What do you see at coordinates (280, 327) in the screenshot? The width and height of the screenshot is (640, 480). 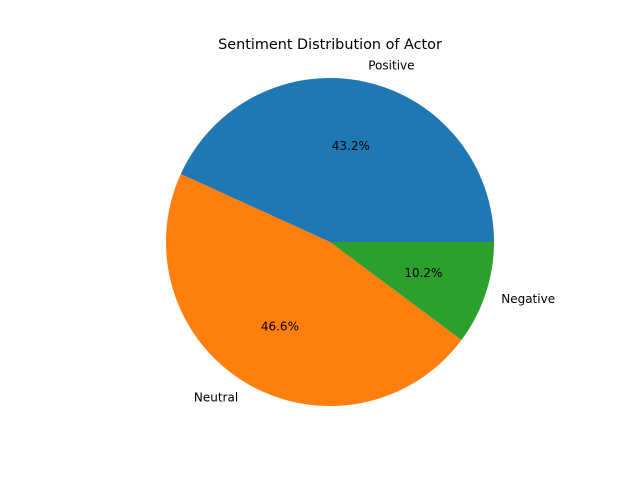 I see `pct-label-neutral: 46.6%` at bounding box center [280, 327].